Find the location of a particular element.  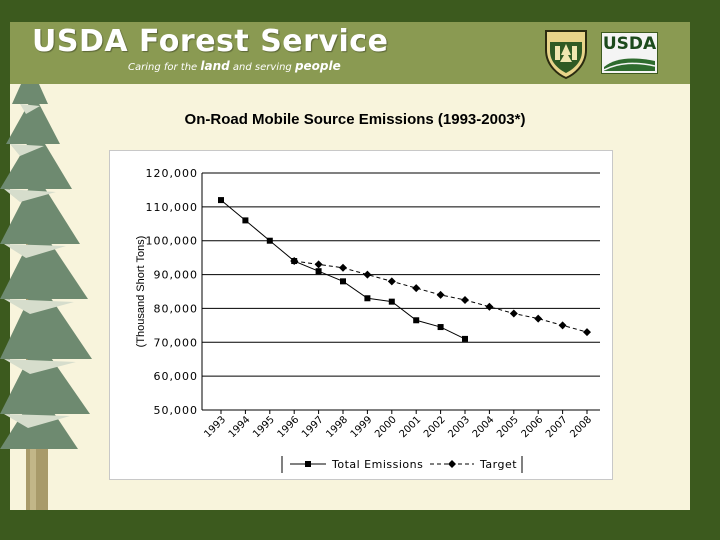

y-axis-label: (Thousand Short Tons) is located at coordinates (141, 292).